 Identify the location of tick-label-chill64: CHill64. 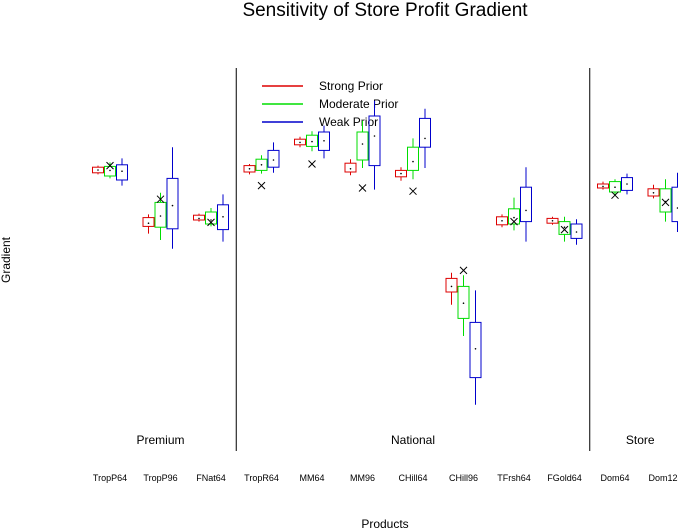
(412, 478).